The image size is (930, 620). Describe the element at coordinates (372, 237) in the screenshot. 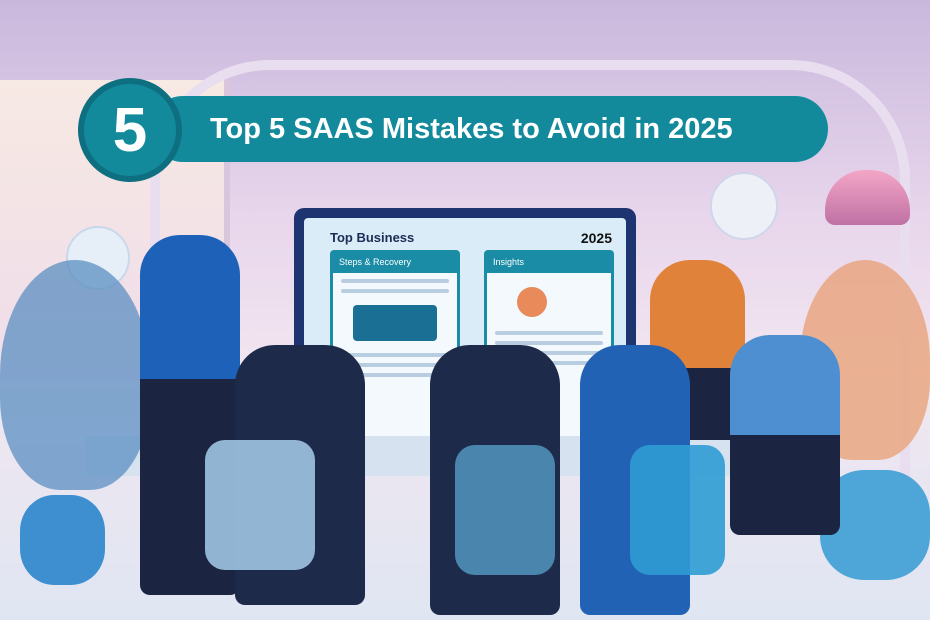

I see `screen-title: Top Business` at that location.